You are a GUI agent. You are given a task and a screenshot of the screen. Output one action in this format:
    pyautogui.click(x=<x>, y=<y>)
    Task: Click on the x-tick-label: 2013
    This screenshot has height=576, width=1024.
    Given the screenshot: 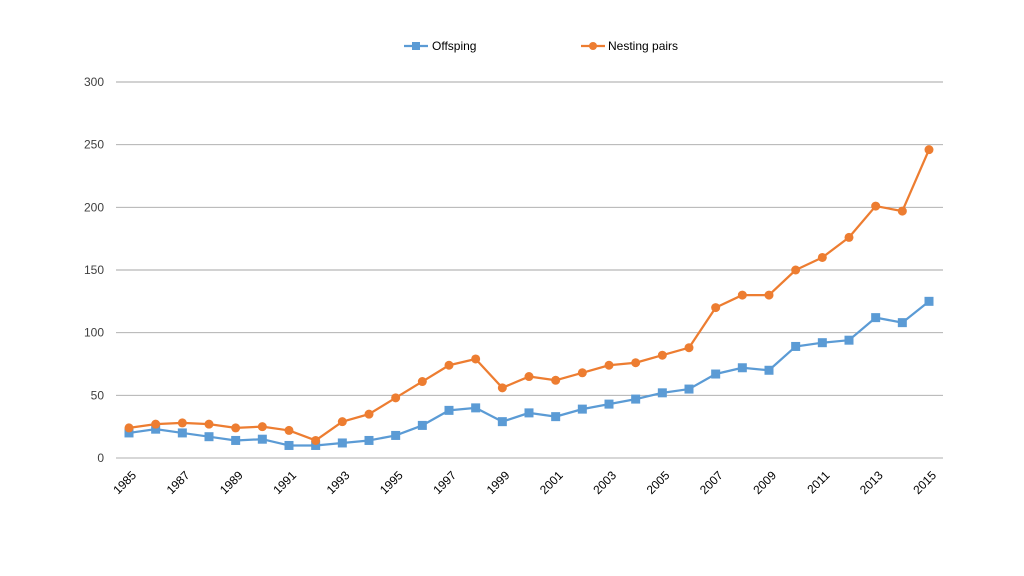 What is the action you would take?
    pyautogui.click(x=871, y=482)
    